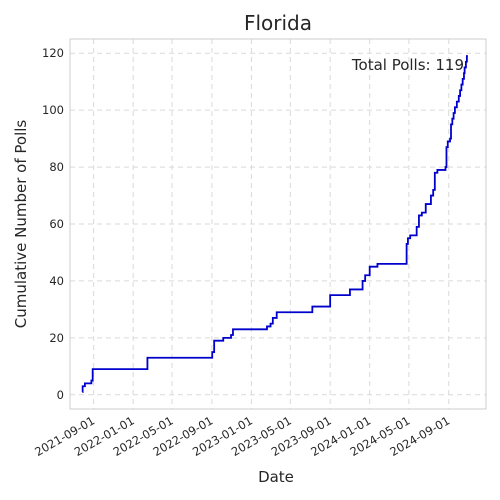 This screenshot has height=500, width=500. I want to click on y-axis-label: Cumulative Number of Polls, so click(21, 224).